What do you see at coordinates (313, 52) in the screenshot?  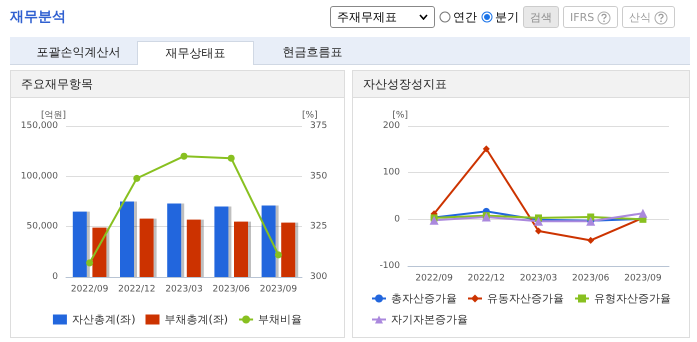 I see `text: 현금흐름표` at bounding box center [313, 52].